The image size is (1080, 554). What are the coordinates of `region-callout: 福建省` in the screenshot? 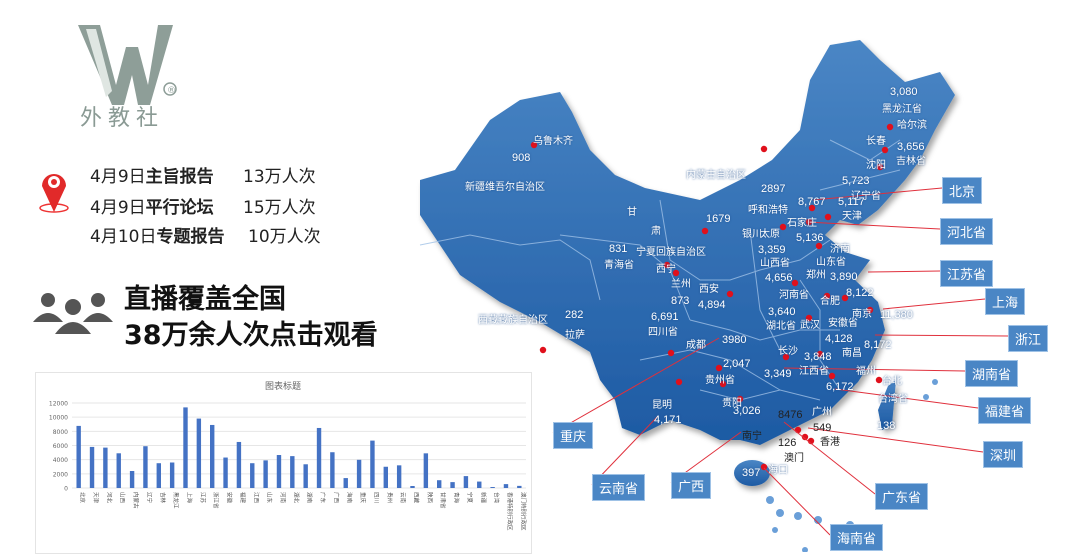 It's located at (1005, 410).